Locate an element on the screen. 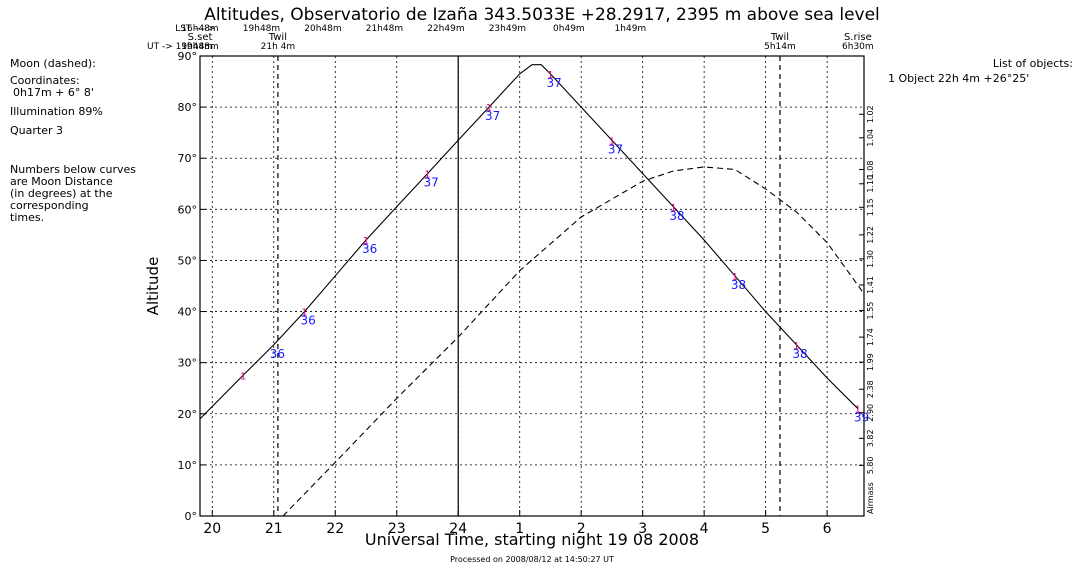 The height and width of the screenshot is (569, 1085). x-tick-label: 3 is located at coordinates (642, 529).